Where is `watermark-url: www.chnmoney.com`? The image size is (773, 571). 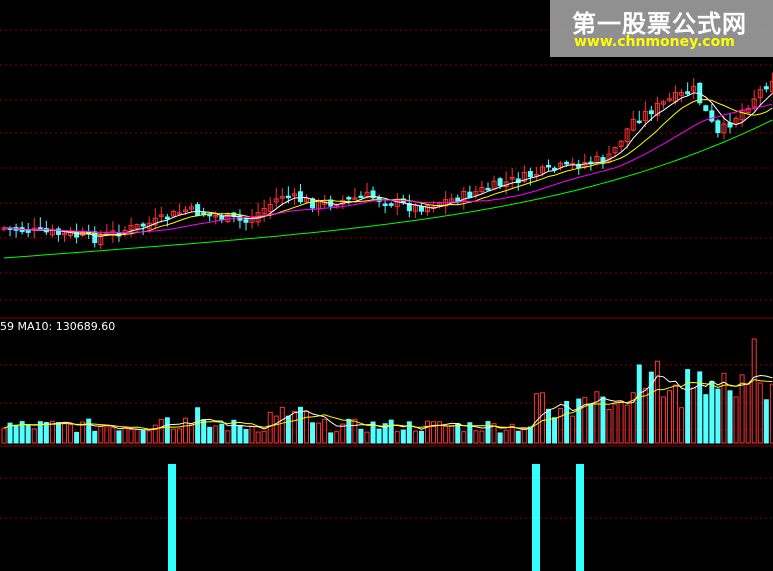 watermark-url: www.chnmoney.com is located at coordinates (654, 42).